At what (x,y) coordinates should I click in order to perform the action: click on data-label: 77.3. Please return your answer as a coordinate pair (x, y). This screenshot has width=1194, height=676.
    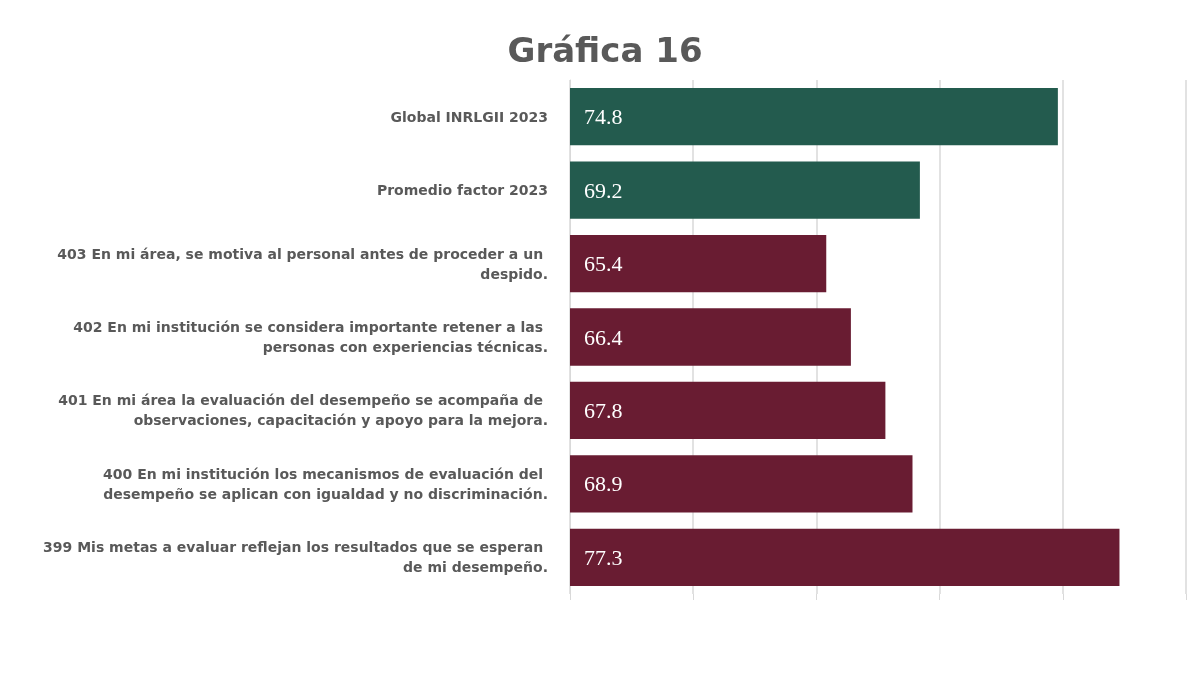
    Looking at the image, I should click on (603, 557).